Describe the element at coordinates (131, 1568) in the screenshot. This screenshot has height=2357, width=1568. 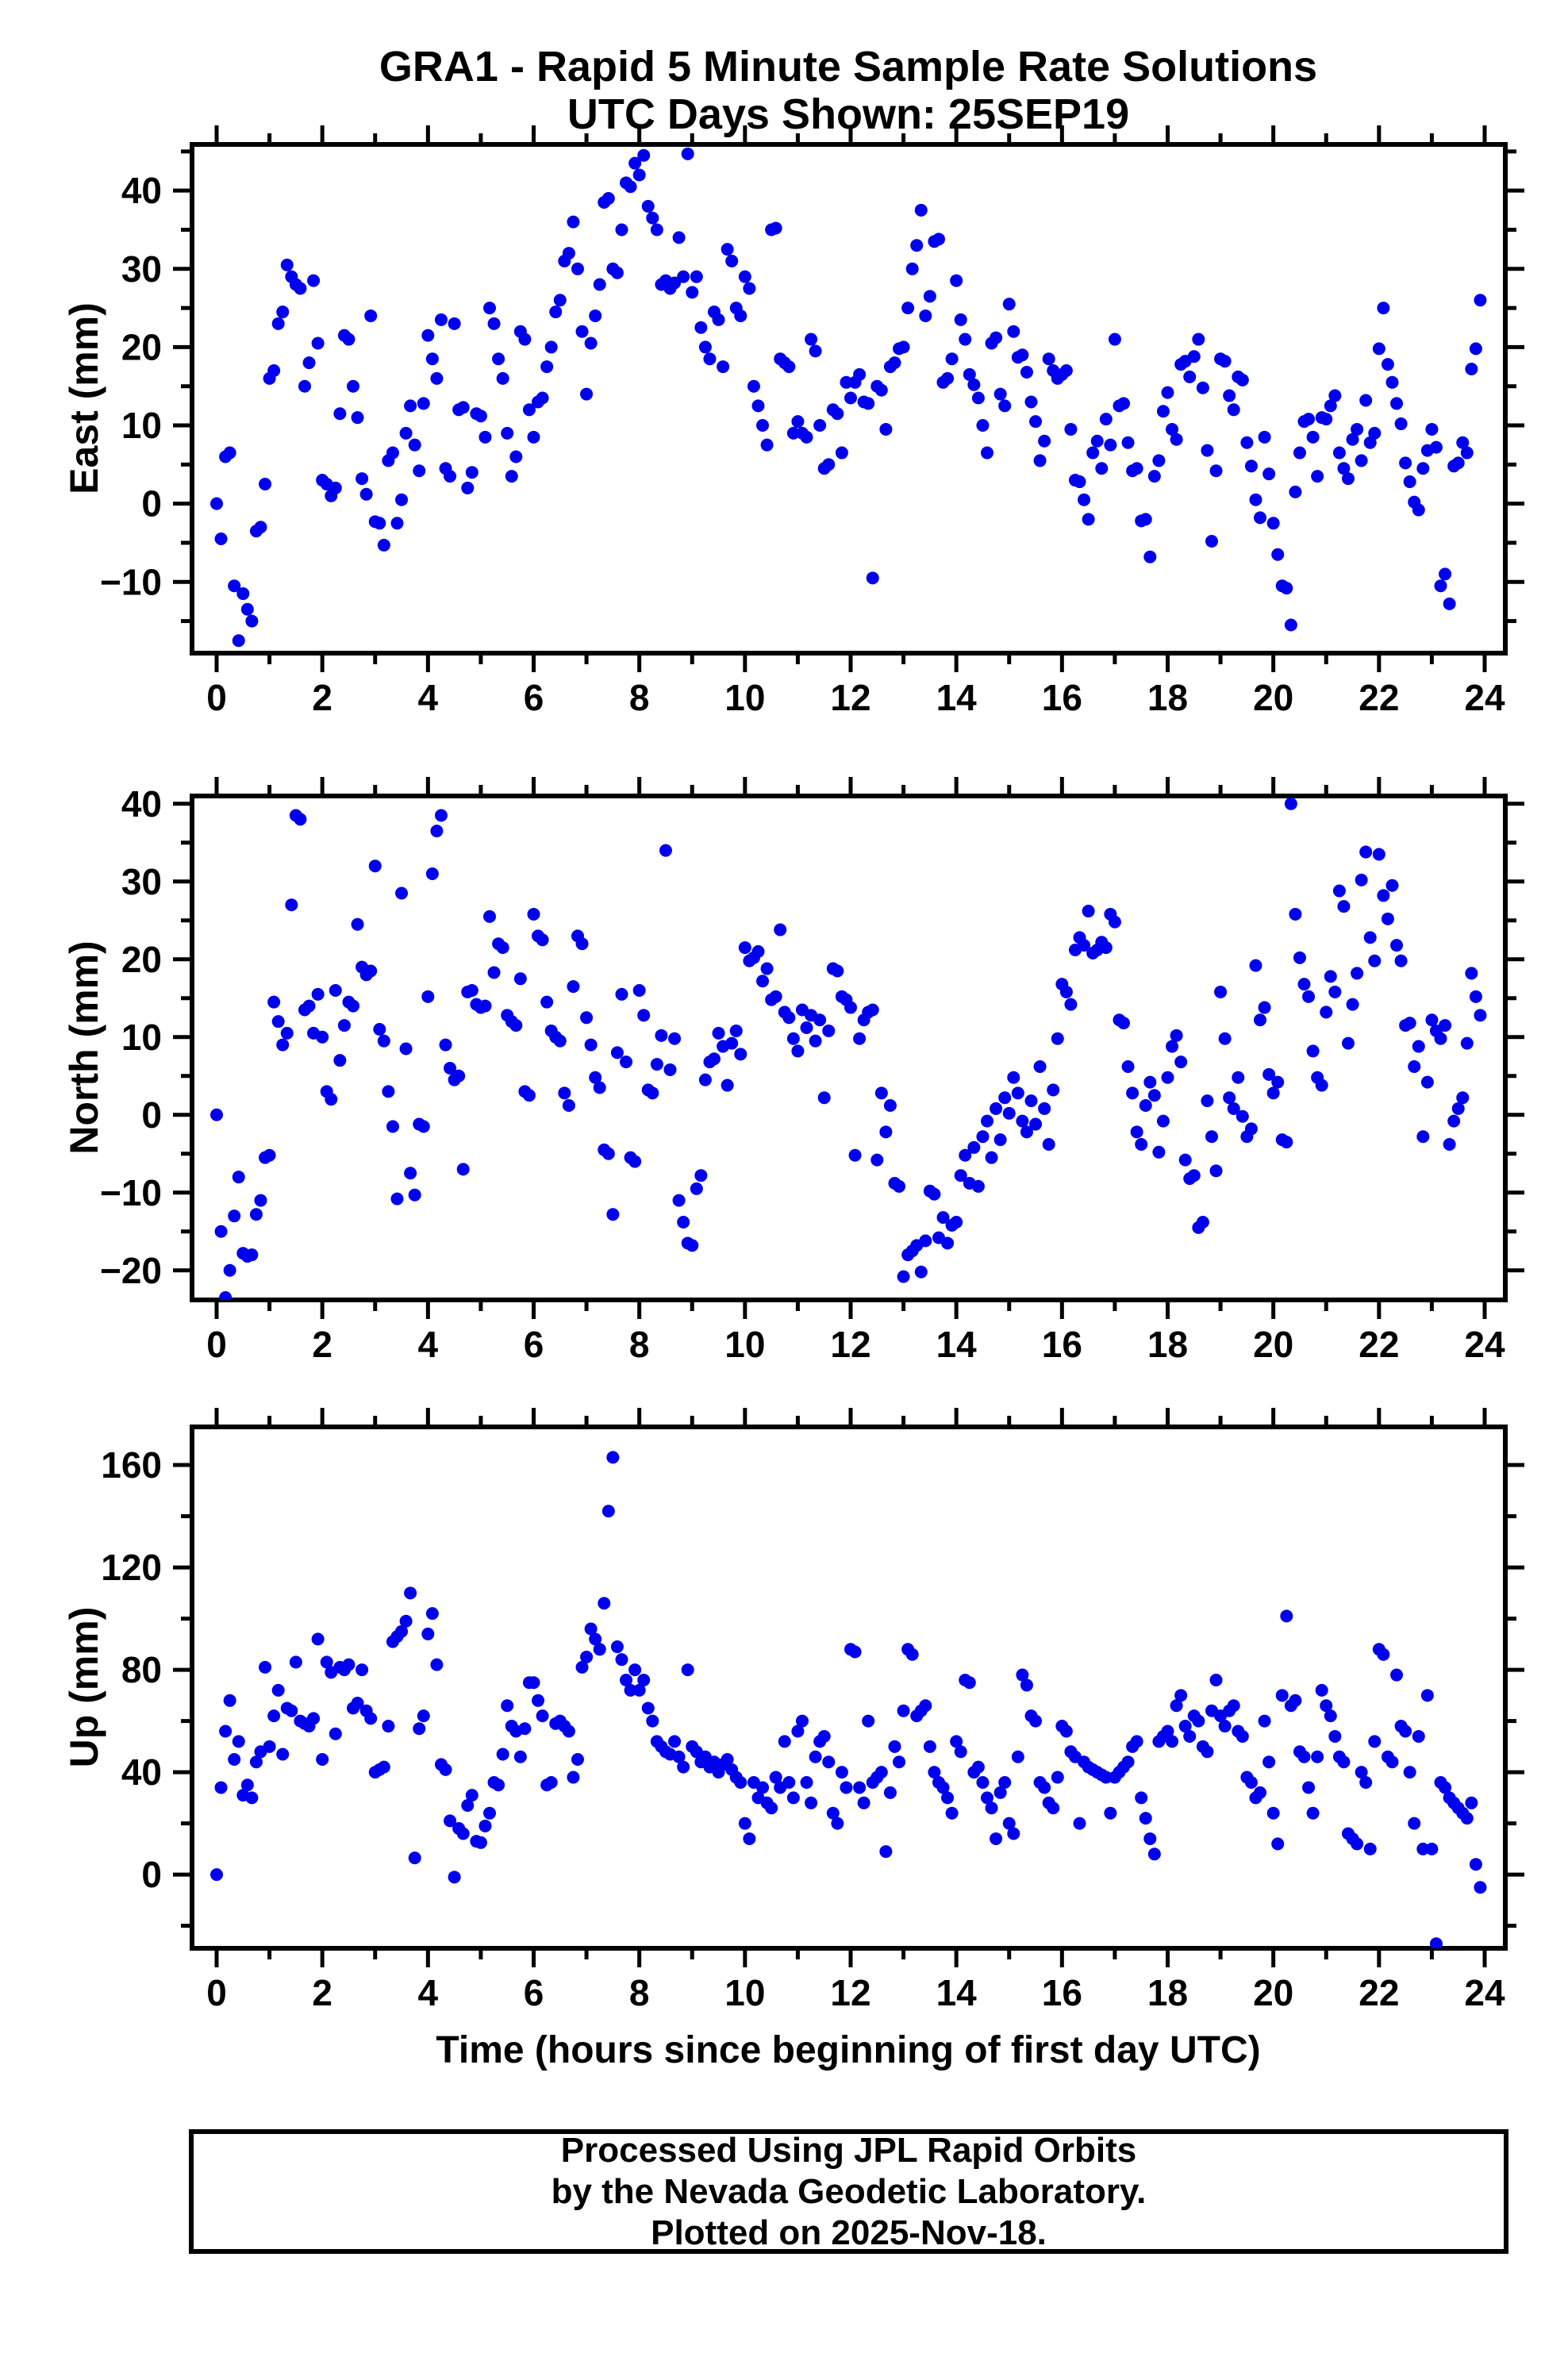
I see `svg-text: 120` at that location.